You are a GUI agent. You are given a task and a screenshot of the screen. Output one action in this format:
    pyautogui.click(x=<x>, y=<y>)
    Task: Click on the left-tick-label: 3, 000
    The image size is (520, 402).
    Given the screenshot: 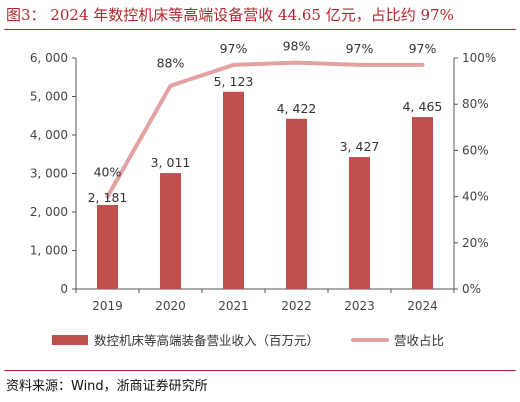 What is the action you would take?
    pyautogui.click(x=49, y=174)
    